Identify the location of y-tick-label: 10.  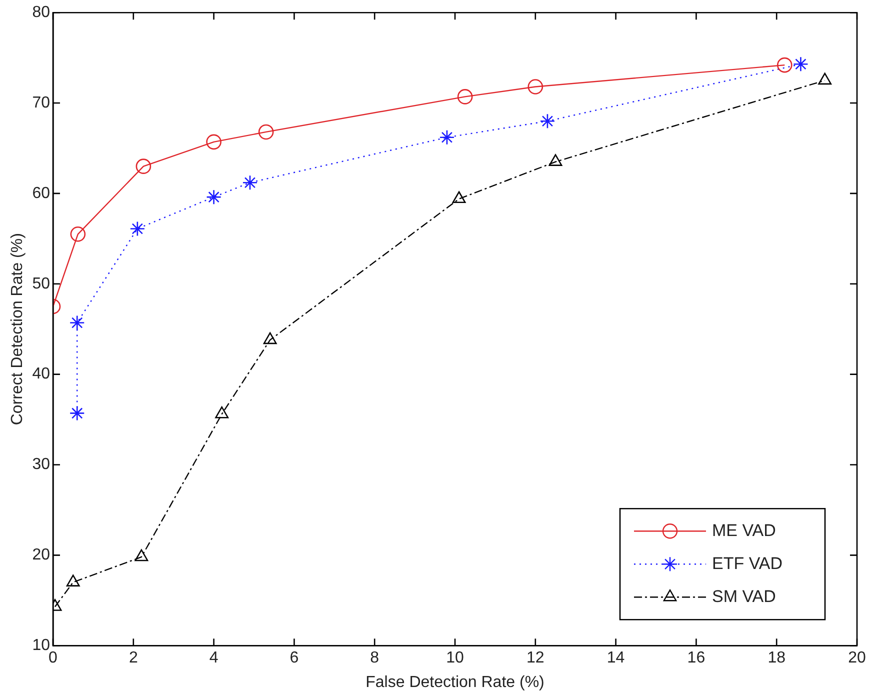
(41, 645).